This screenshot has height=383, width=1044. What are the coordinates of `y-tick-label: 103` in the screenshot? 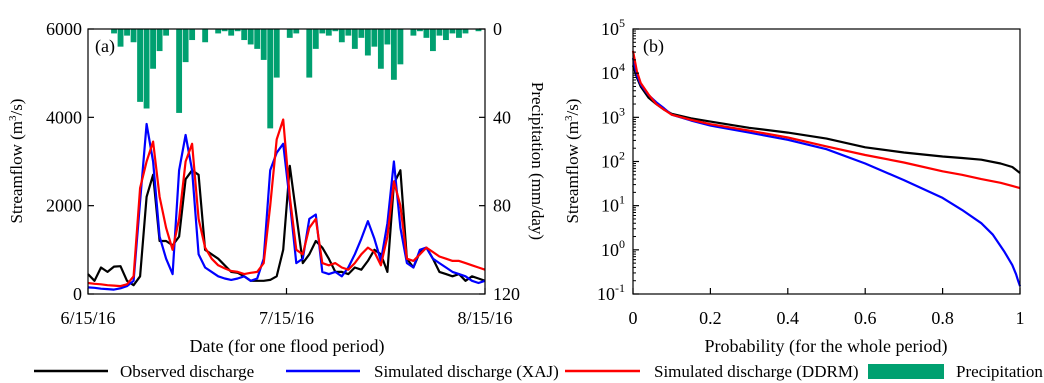 It's located at (613, 115).